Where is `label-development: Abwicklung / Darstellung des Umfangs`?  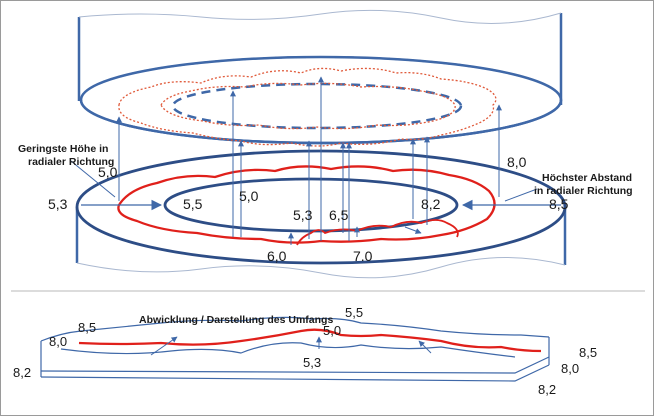
label-development: Abwicklung / Darstellung des Umfangs is located at coordinates (236, 320).